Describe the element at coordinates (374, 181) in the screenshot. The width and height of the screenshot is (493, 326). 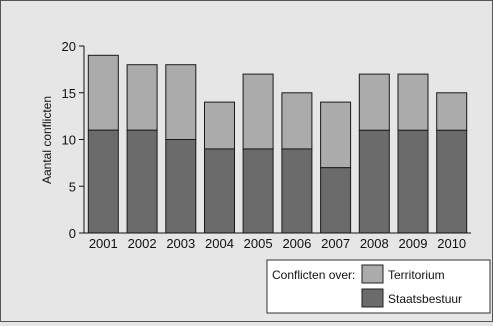
I see `bar-staatsbestuur-2008` at that location.